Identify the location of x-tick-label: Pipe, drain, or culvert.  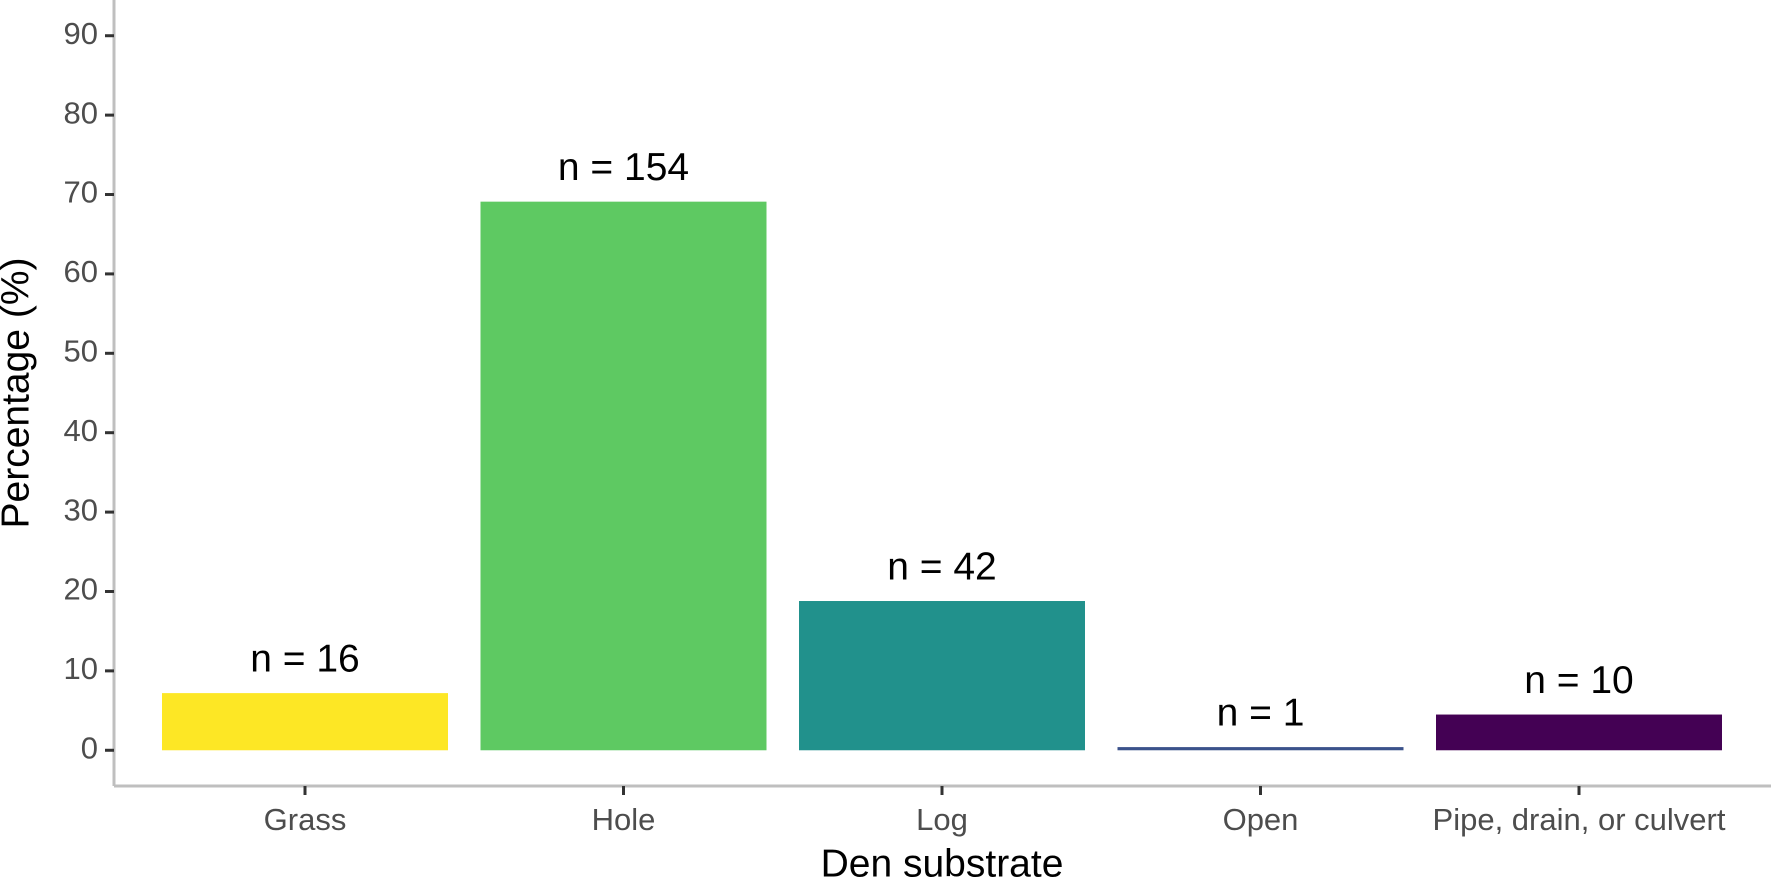
(1579, 819).